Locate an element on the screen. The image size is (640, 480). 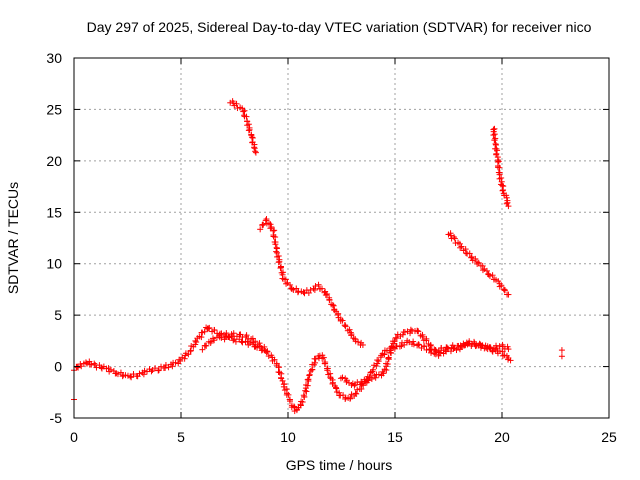
y-tick-label: 30 is located at coordinates (54, 58).